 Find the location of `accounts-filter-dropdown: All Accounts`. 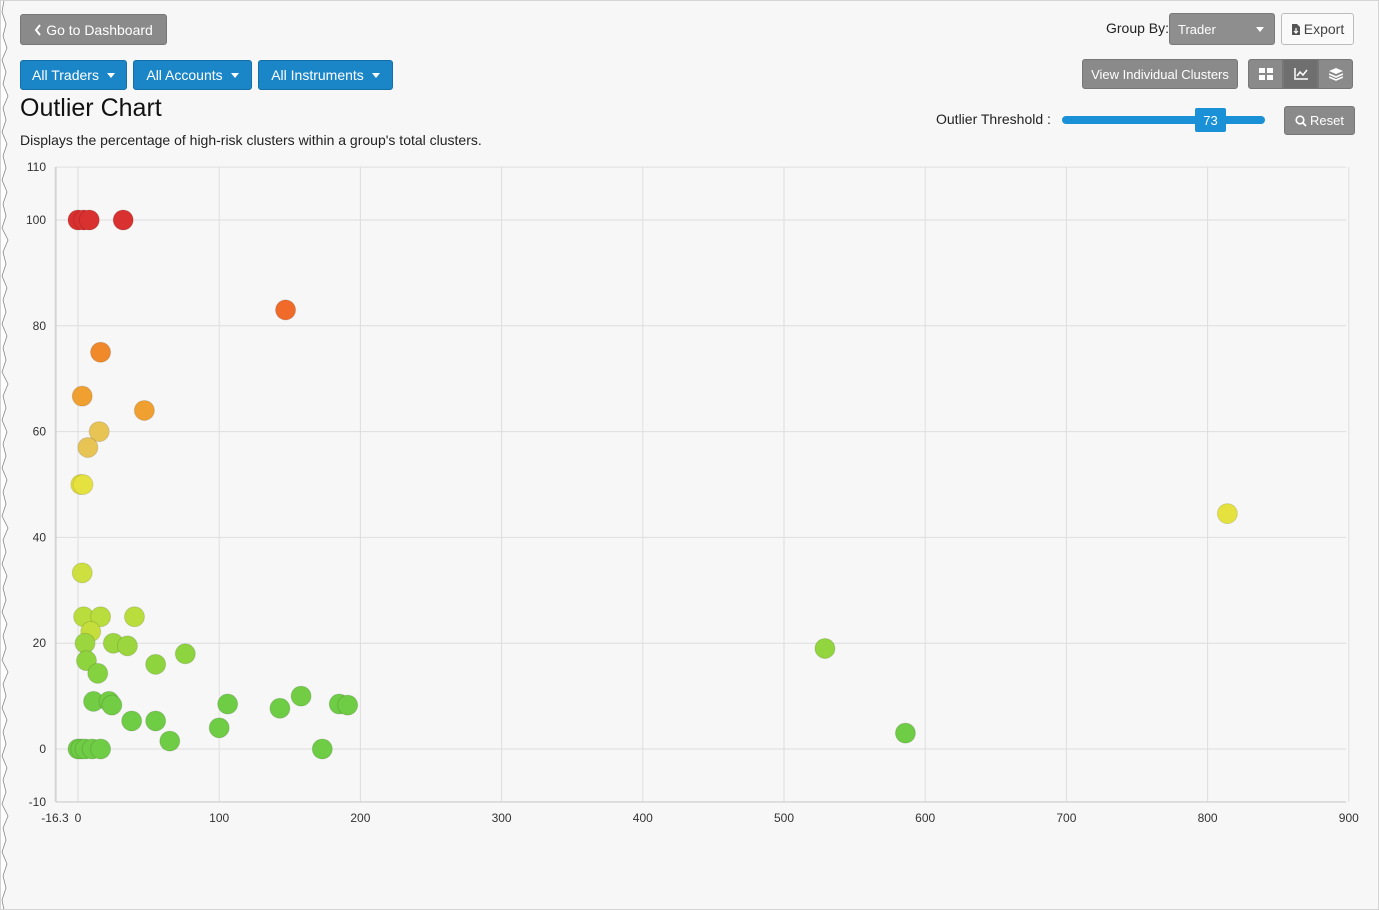

accounts-filter-dropdown: All Accounts is located at coordinates (192, 75).